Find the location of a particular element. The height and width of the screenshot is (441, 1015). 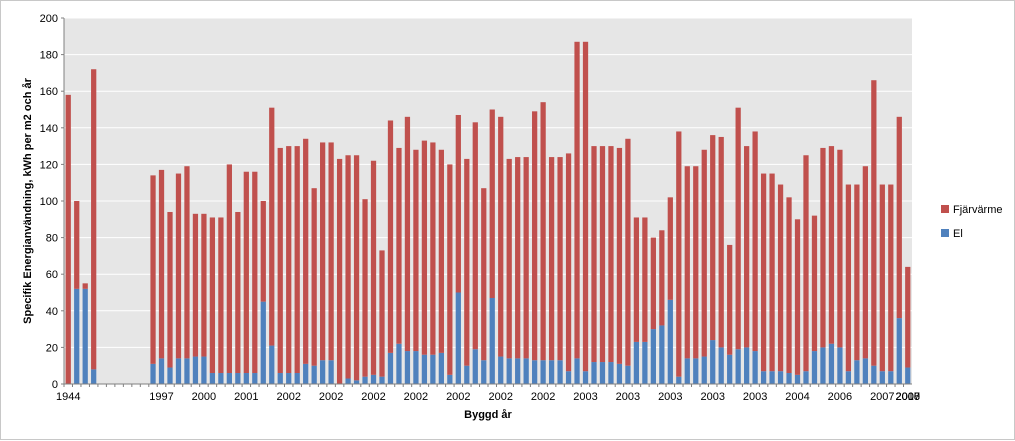

x-tick-label: 1997 is located at coordinates (161, 397).